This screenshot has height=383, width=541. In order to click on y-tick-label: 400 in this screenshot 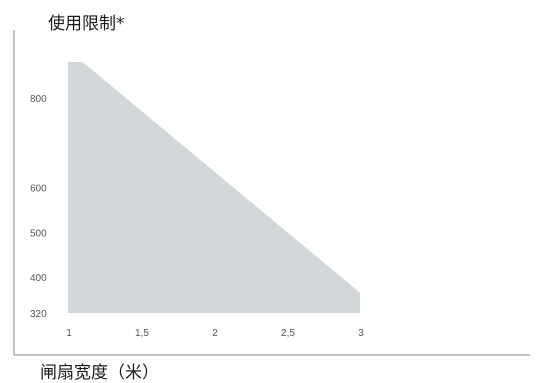, I will do `click(38, 278)`.